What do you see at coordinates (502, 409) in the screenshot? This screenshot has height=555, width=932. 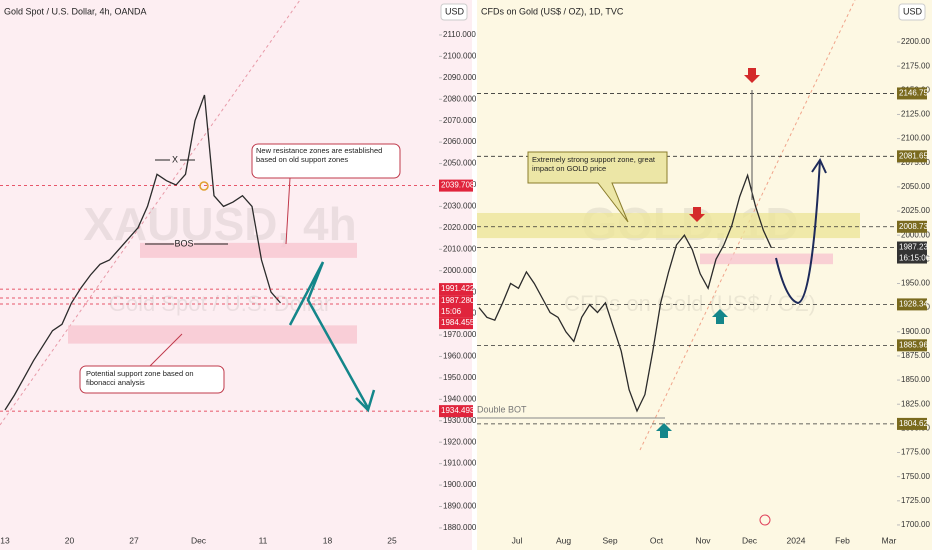 I see `double-bot-label: Double BOT` at bounding box center [502, 409].